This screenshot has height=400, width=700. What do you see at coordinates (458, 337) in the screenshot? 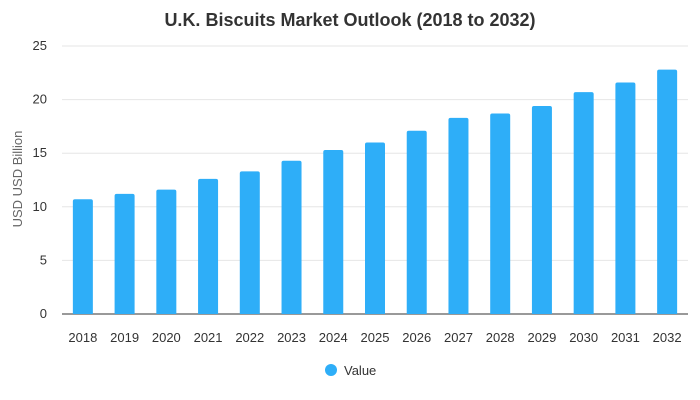
I see `x-tick-label: 2027` at bounding box center [458, 337].